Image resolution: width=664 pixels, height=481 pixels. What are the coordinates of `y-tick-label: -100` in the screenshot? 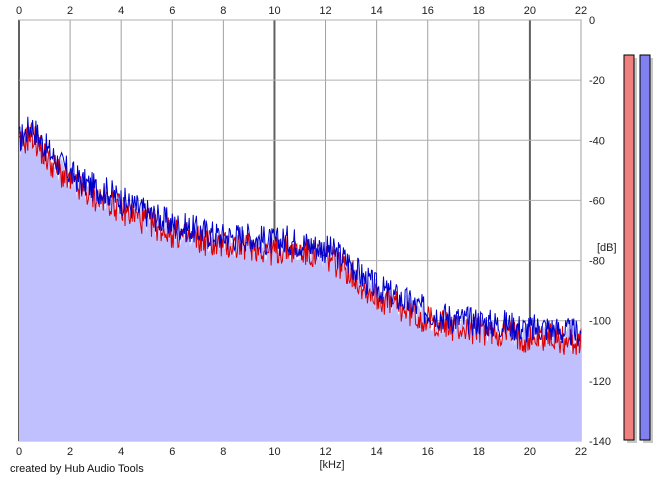 It's located at (600, 322).